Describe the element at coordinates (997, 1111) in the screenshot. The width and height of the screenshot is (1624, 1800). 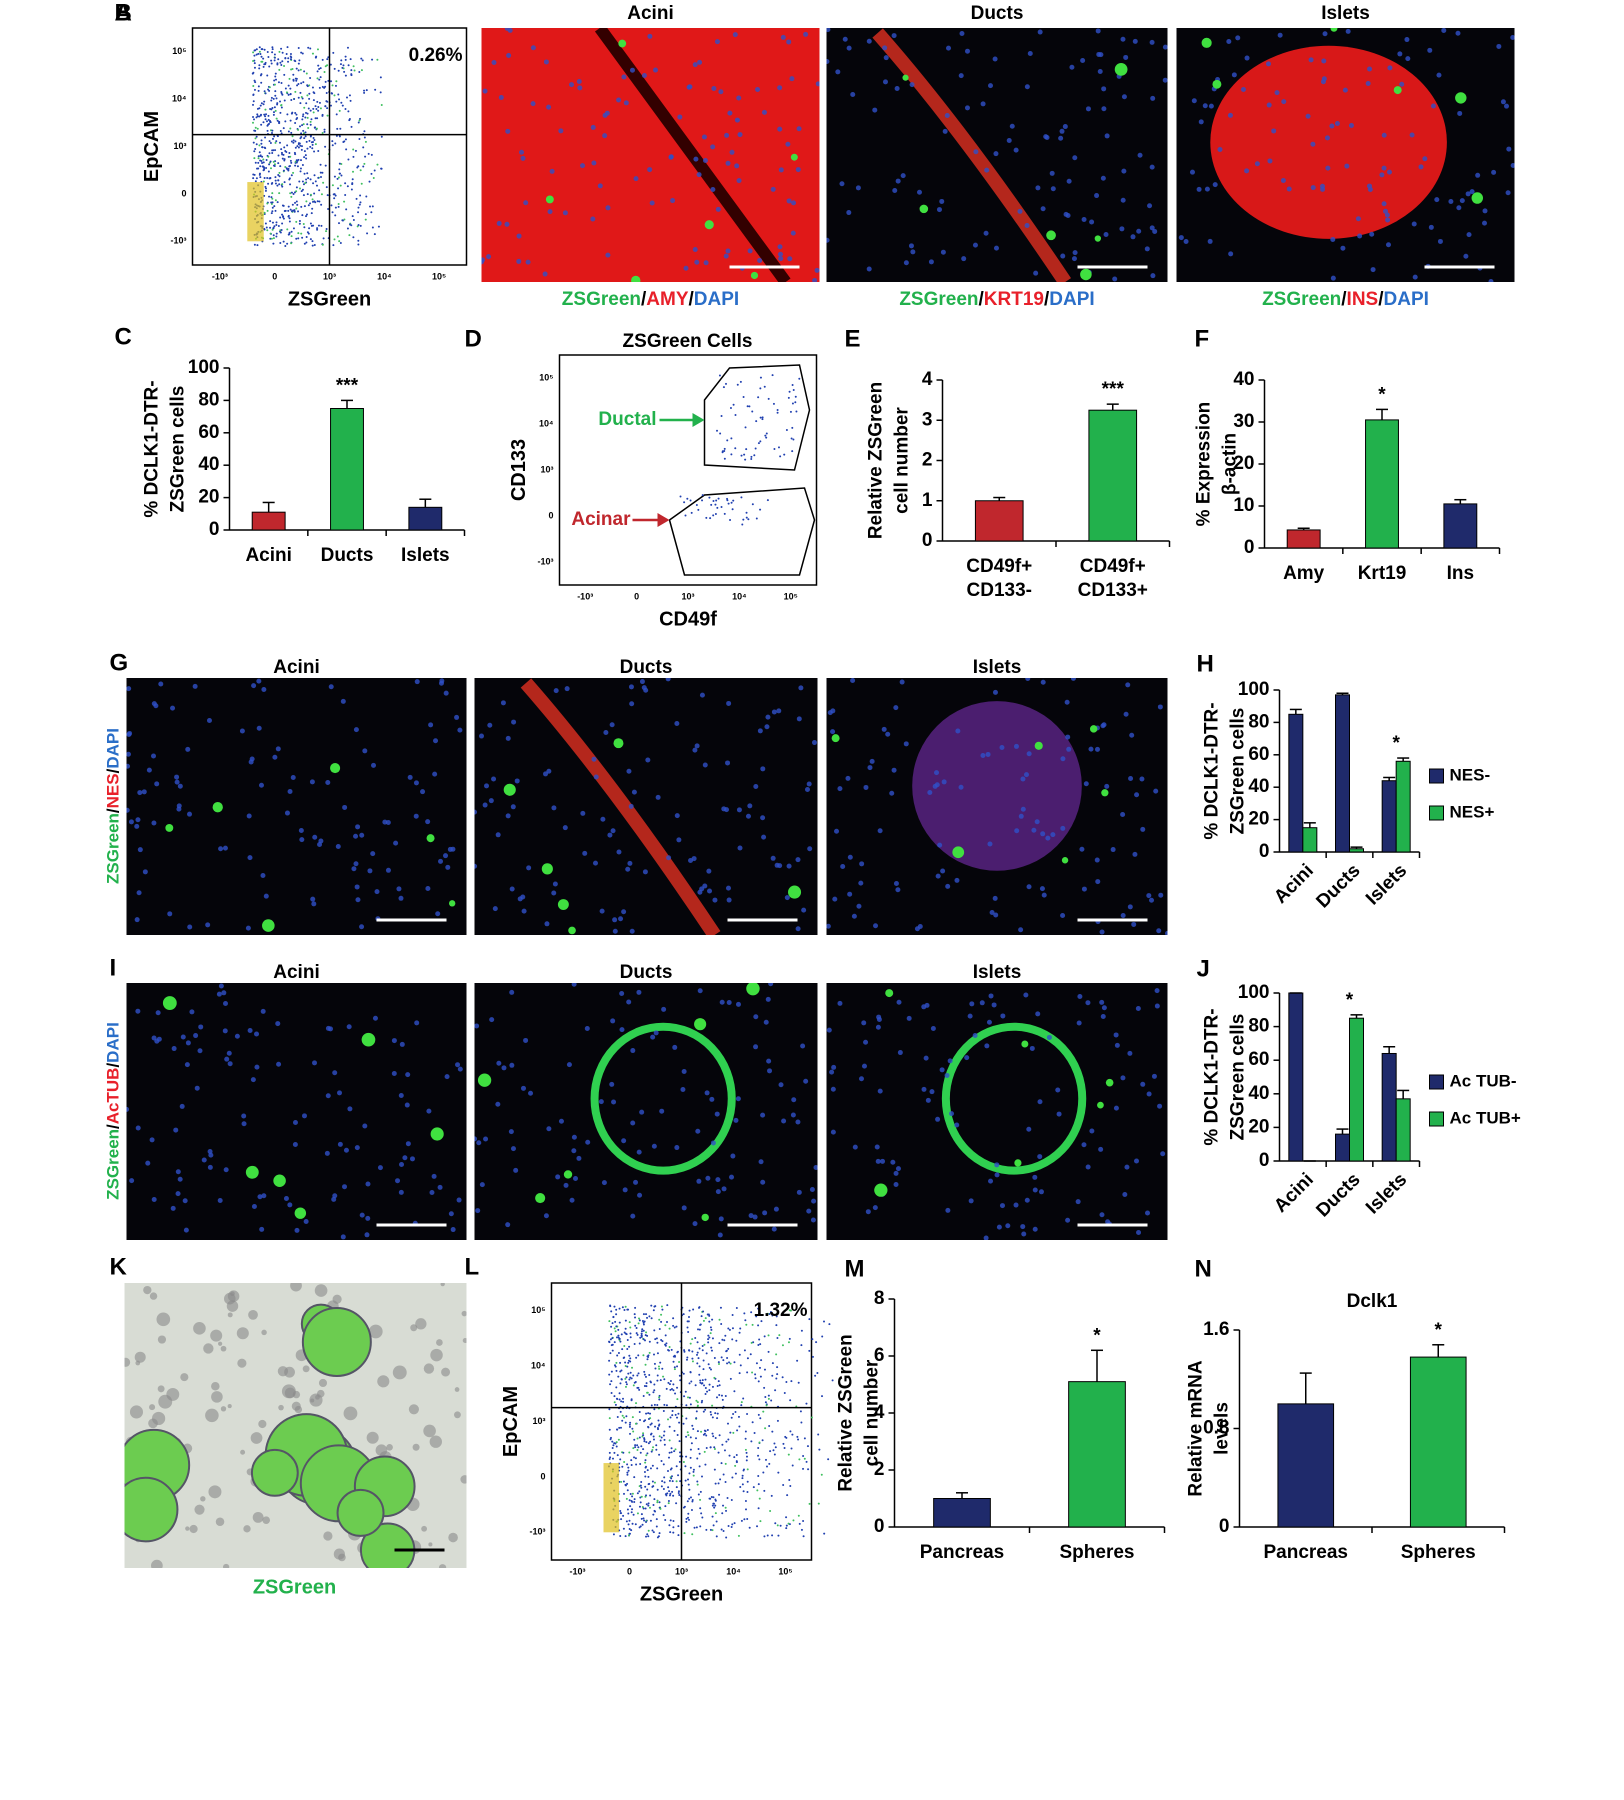
I see `micrograph` at that location.